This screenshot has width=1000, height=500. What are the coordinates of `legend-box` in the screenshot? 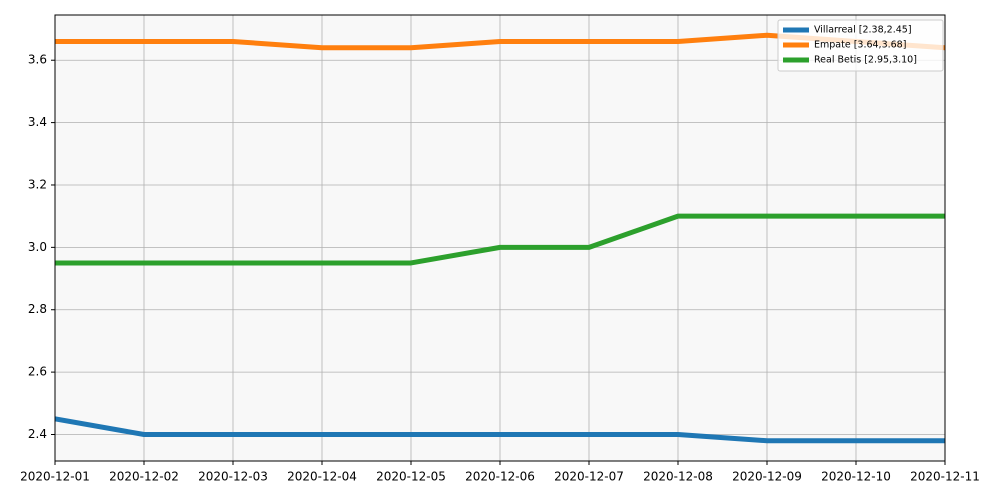 It's located at (860, 45).